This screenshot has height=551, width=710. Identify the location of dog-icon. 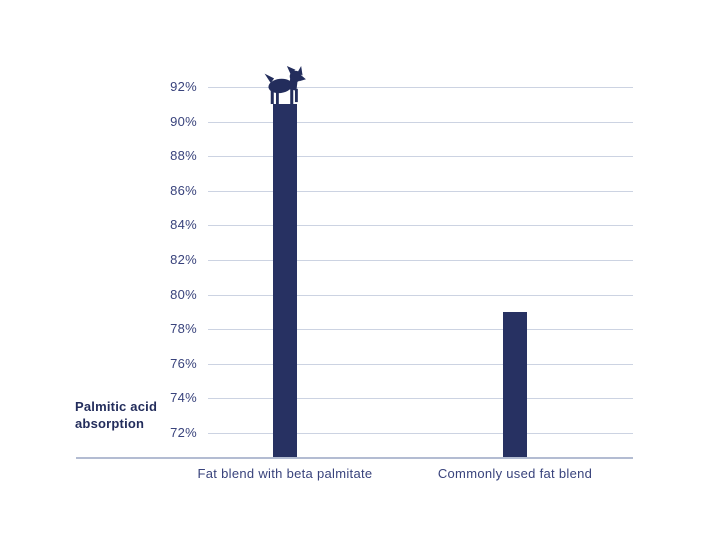
(285, 85).